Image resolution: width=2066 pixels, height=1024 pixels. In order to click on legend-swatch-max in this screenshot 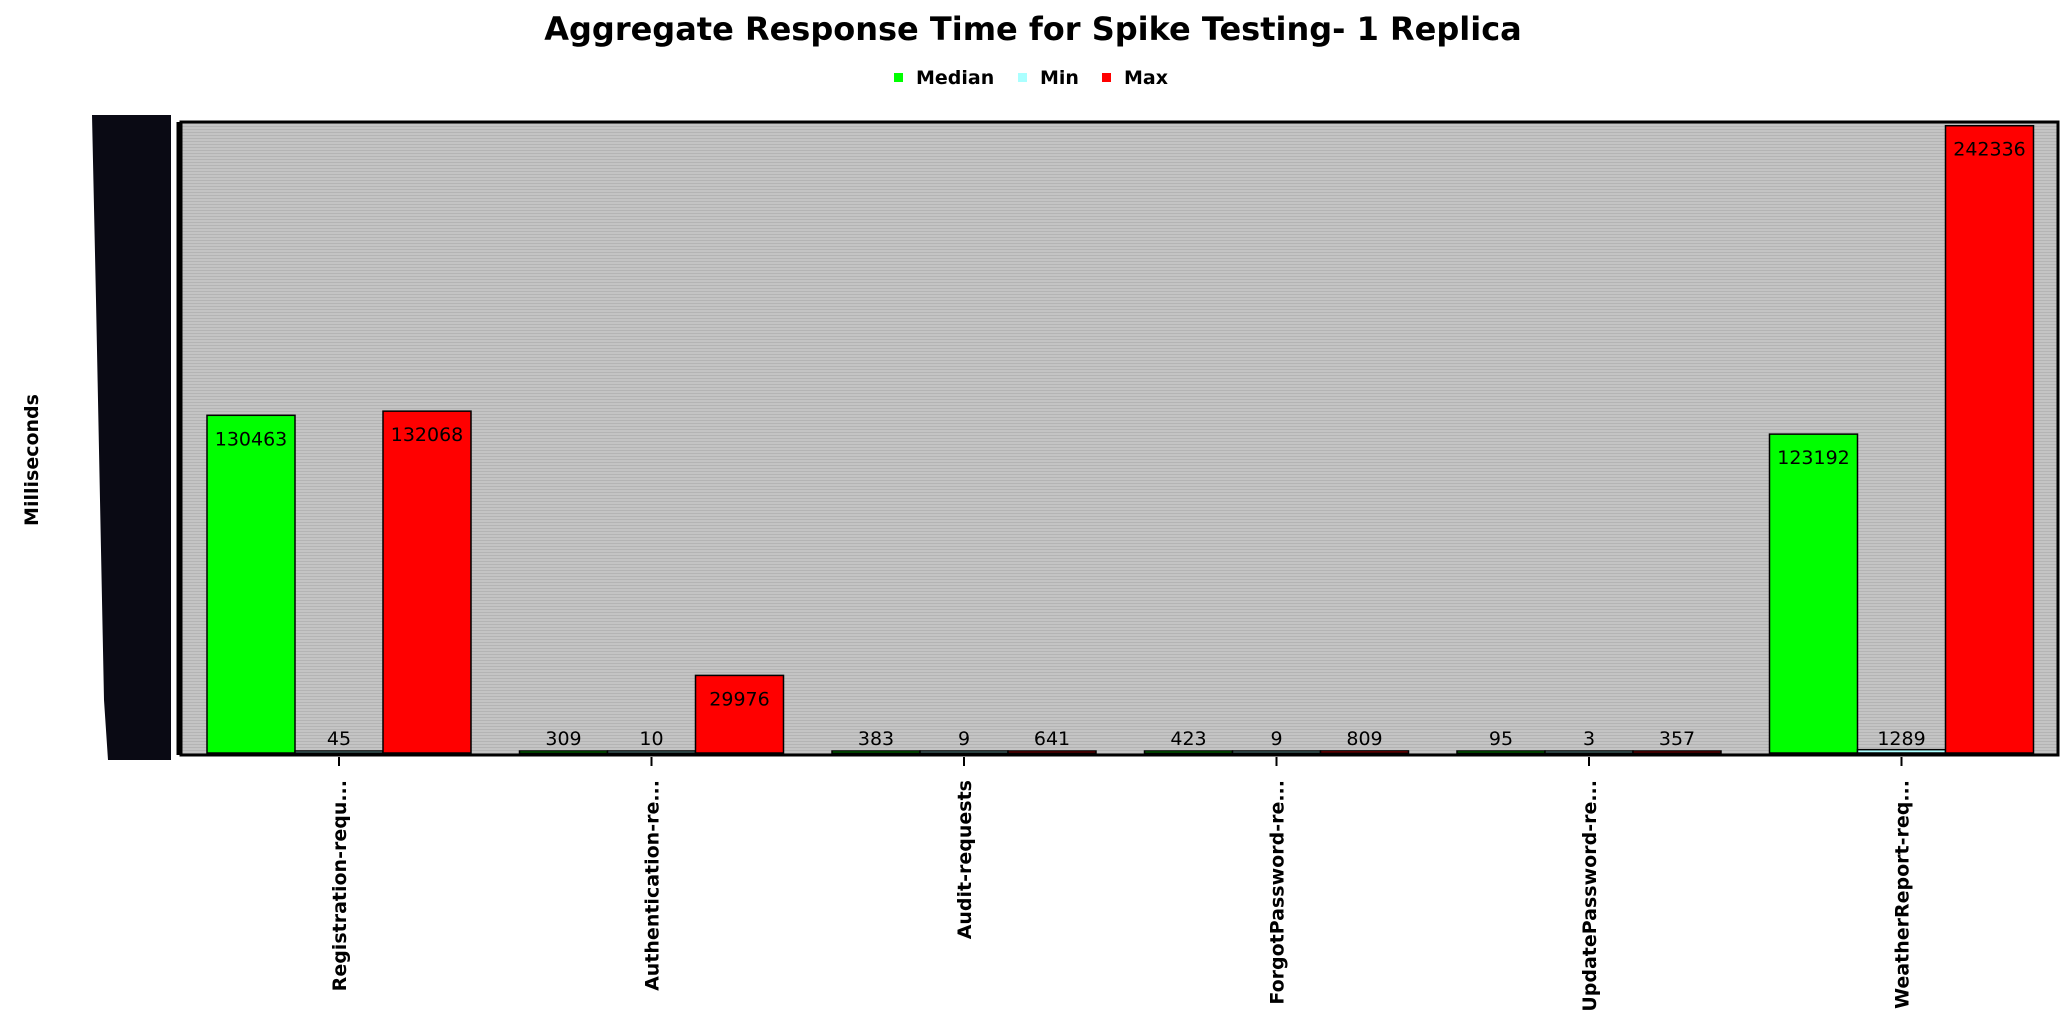, I will do `click(1106, 77)`.